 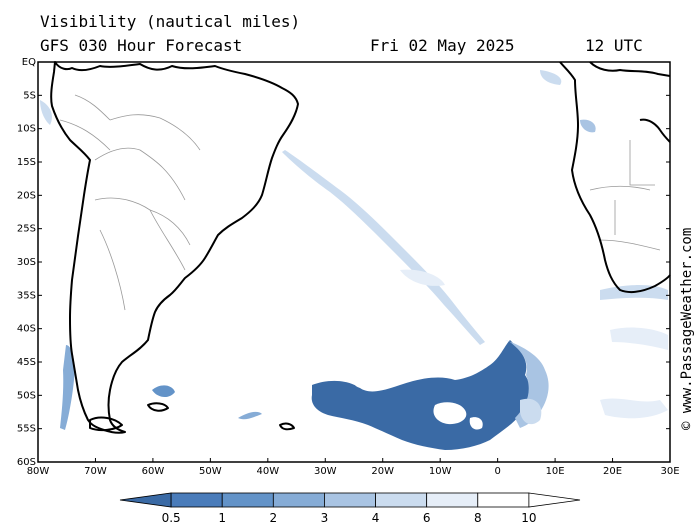 What do you see at coordinates (555, 471) in the screenshot?
I see `lon-label: 10E` at bounding box center [555, 471].